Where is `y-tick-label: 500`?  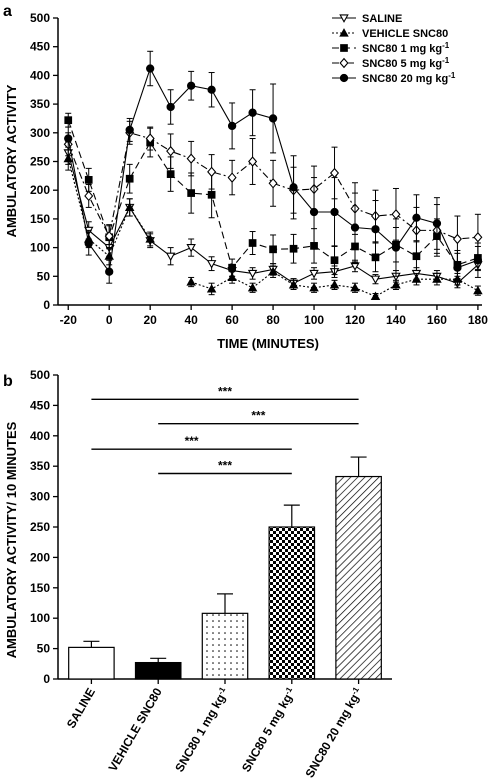 y-tick-label: 500 is located at coordinates (40, 375).